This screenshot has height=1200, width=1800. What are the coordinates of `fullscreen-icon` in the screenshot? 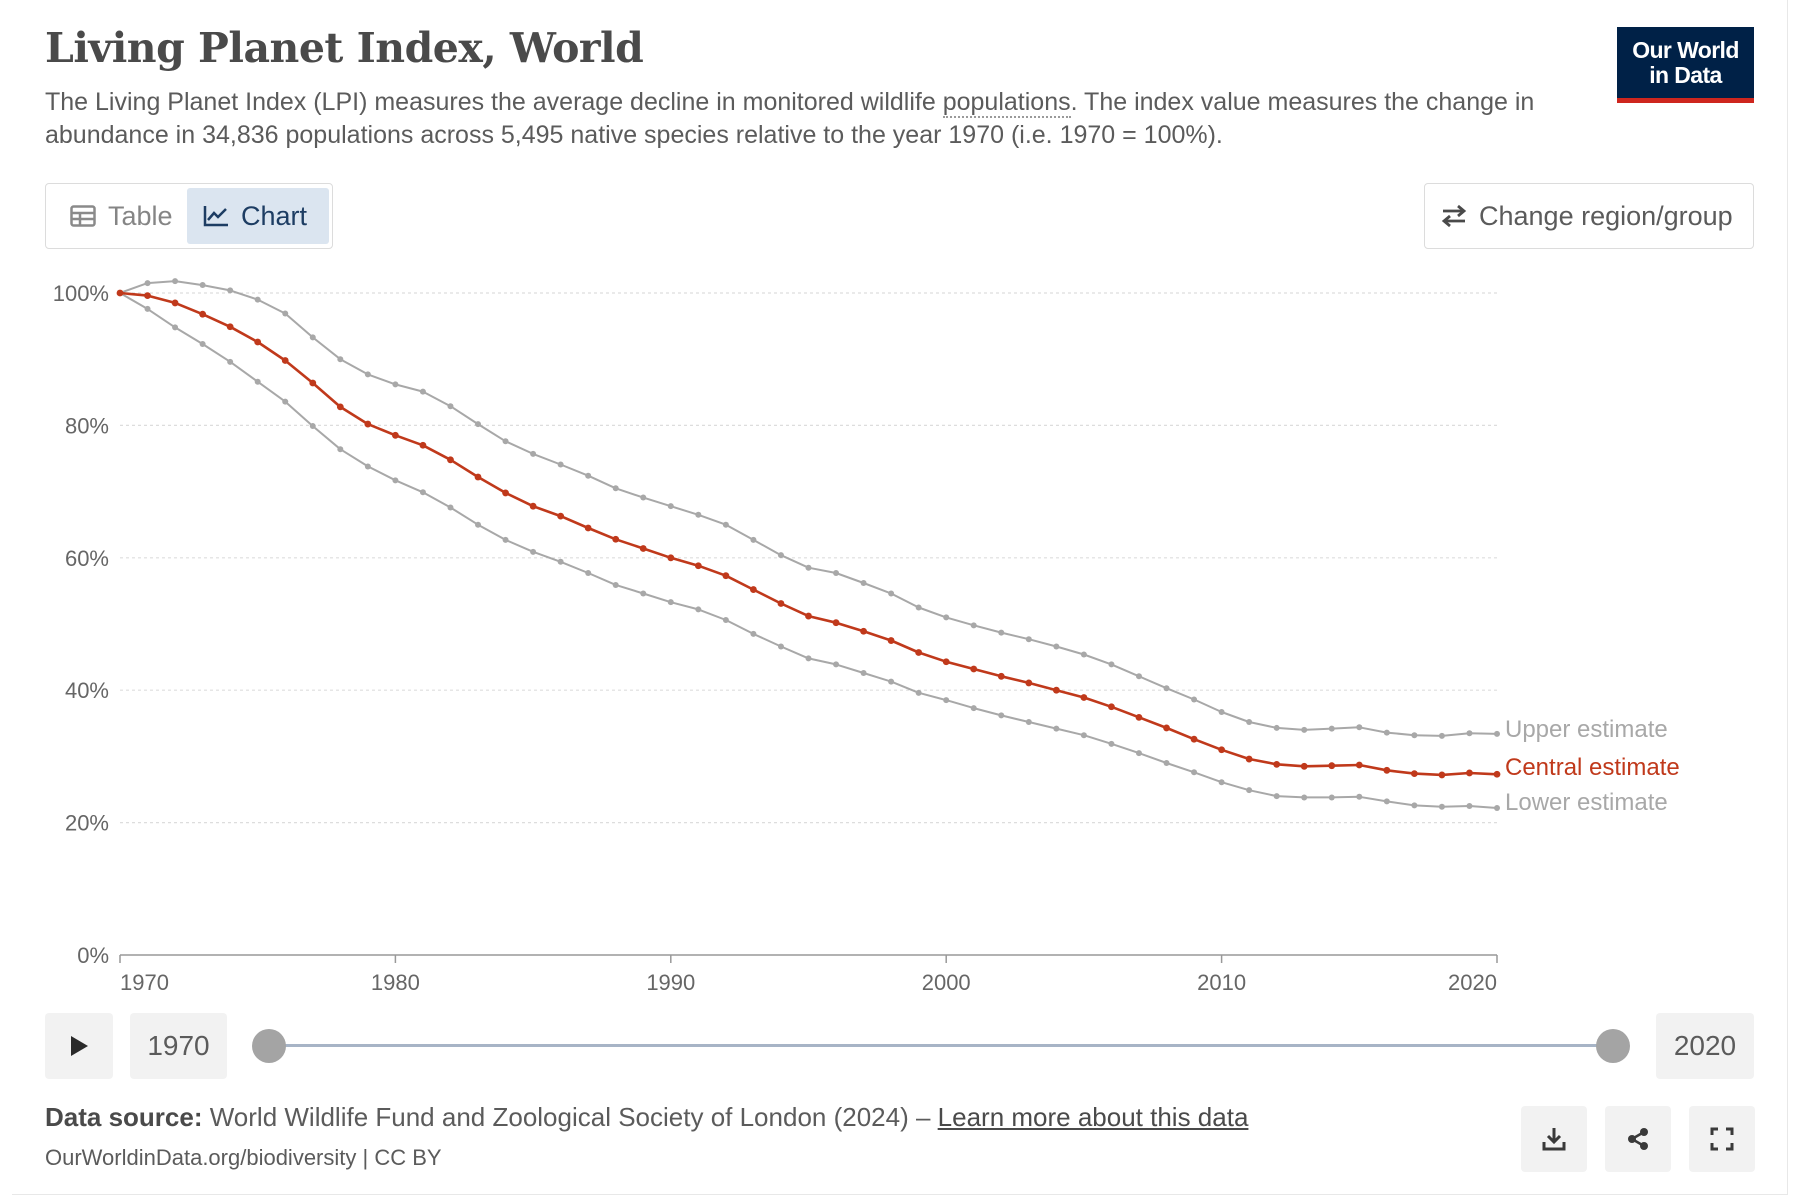 It's located at (1722, 1139).